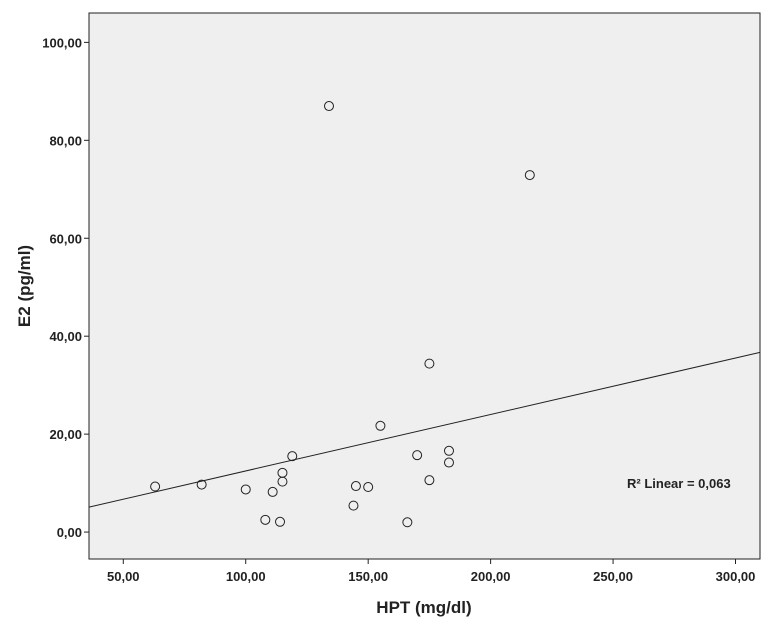 The image size is (761, 618). Describe the element at coordinates (423, 607) in the screenshot. I see `x-axis-title: HPT (mg/dl)` at that location.